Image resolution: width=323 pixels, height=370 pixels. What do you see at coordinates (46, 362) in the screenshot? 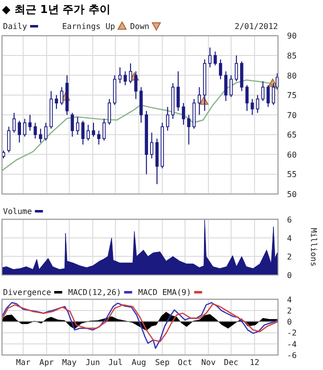
I see `x-tick-label: Apr` at bounding box center [46, 362].